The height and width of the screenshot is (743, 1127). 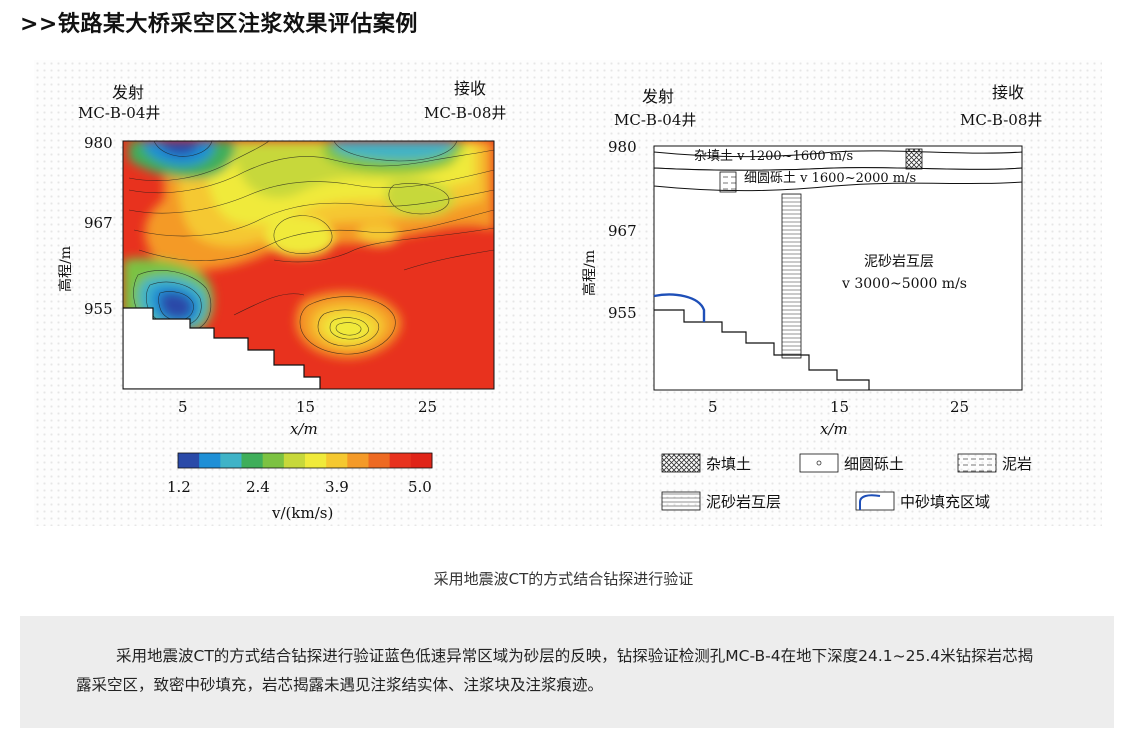 What do you see at coordinates (834, 429) in the screenshot?
I see `right-x-axis-label: x/m` at bounding box center [834, 429].